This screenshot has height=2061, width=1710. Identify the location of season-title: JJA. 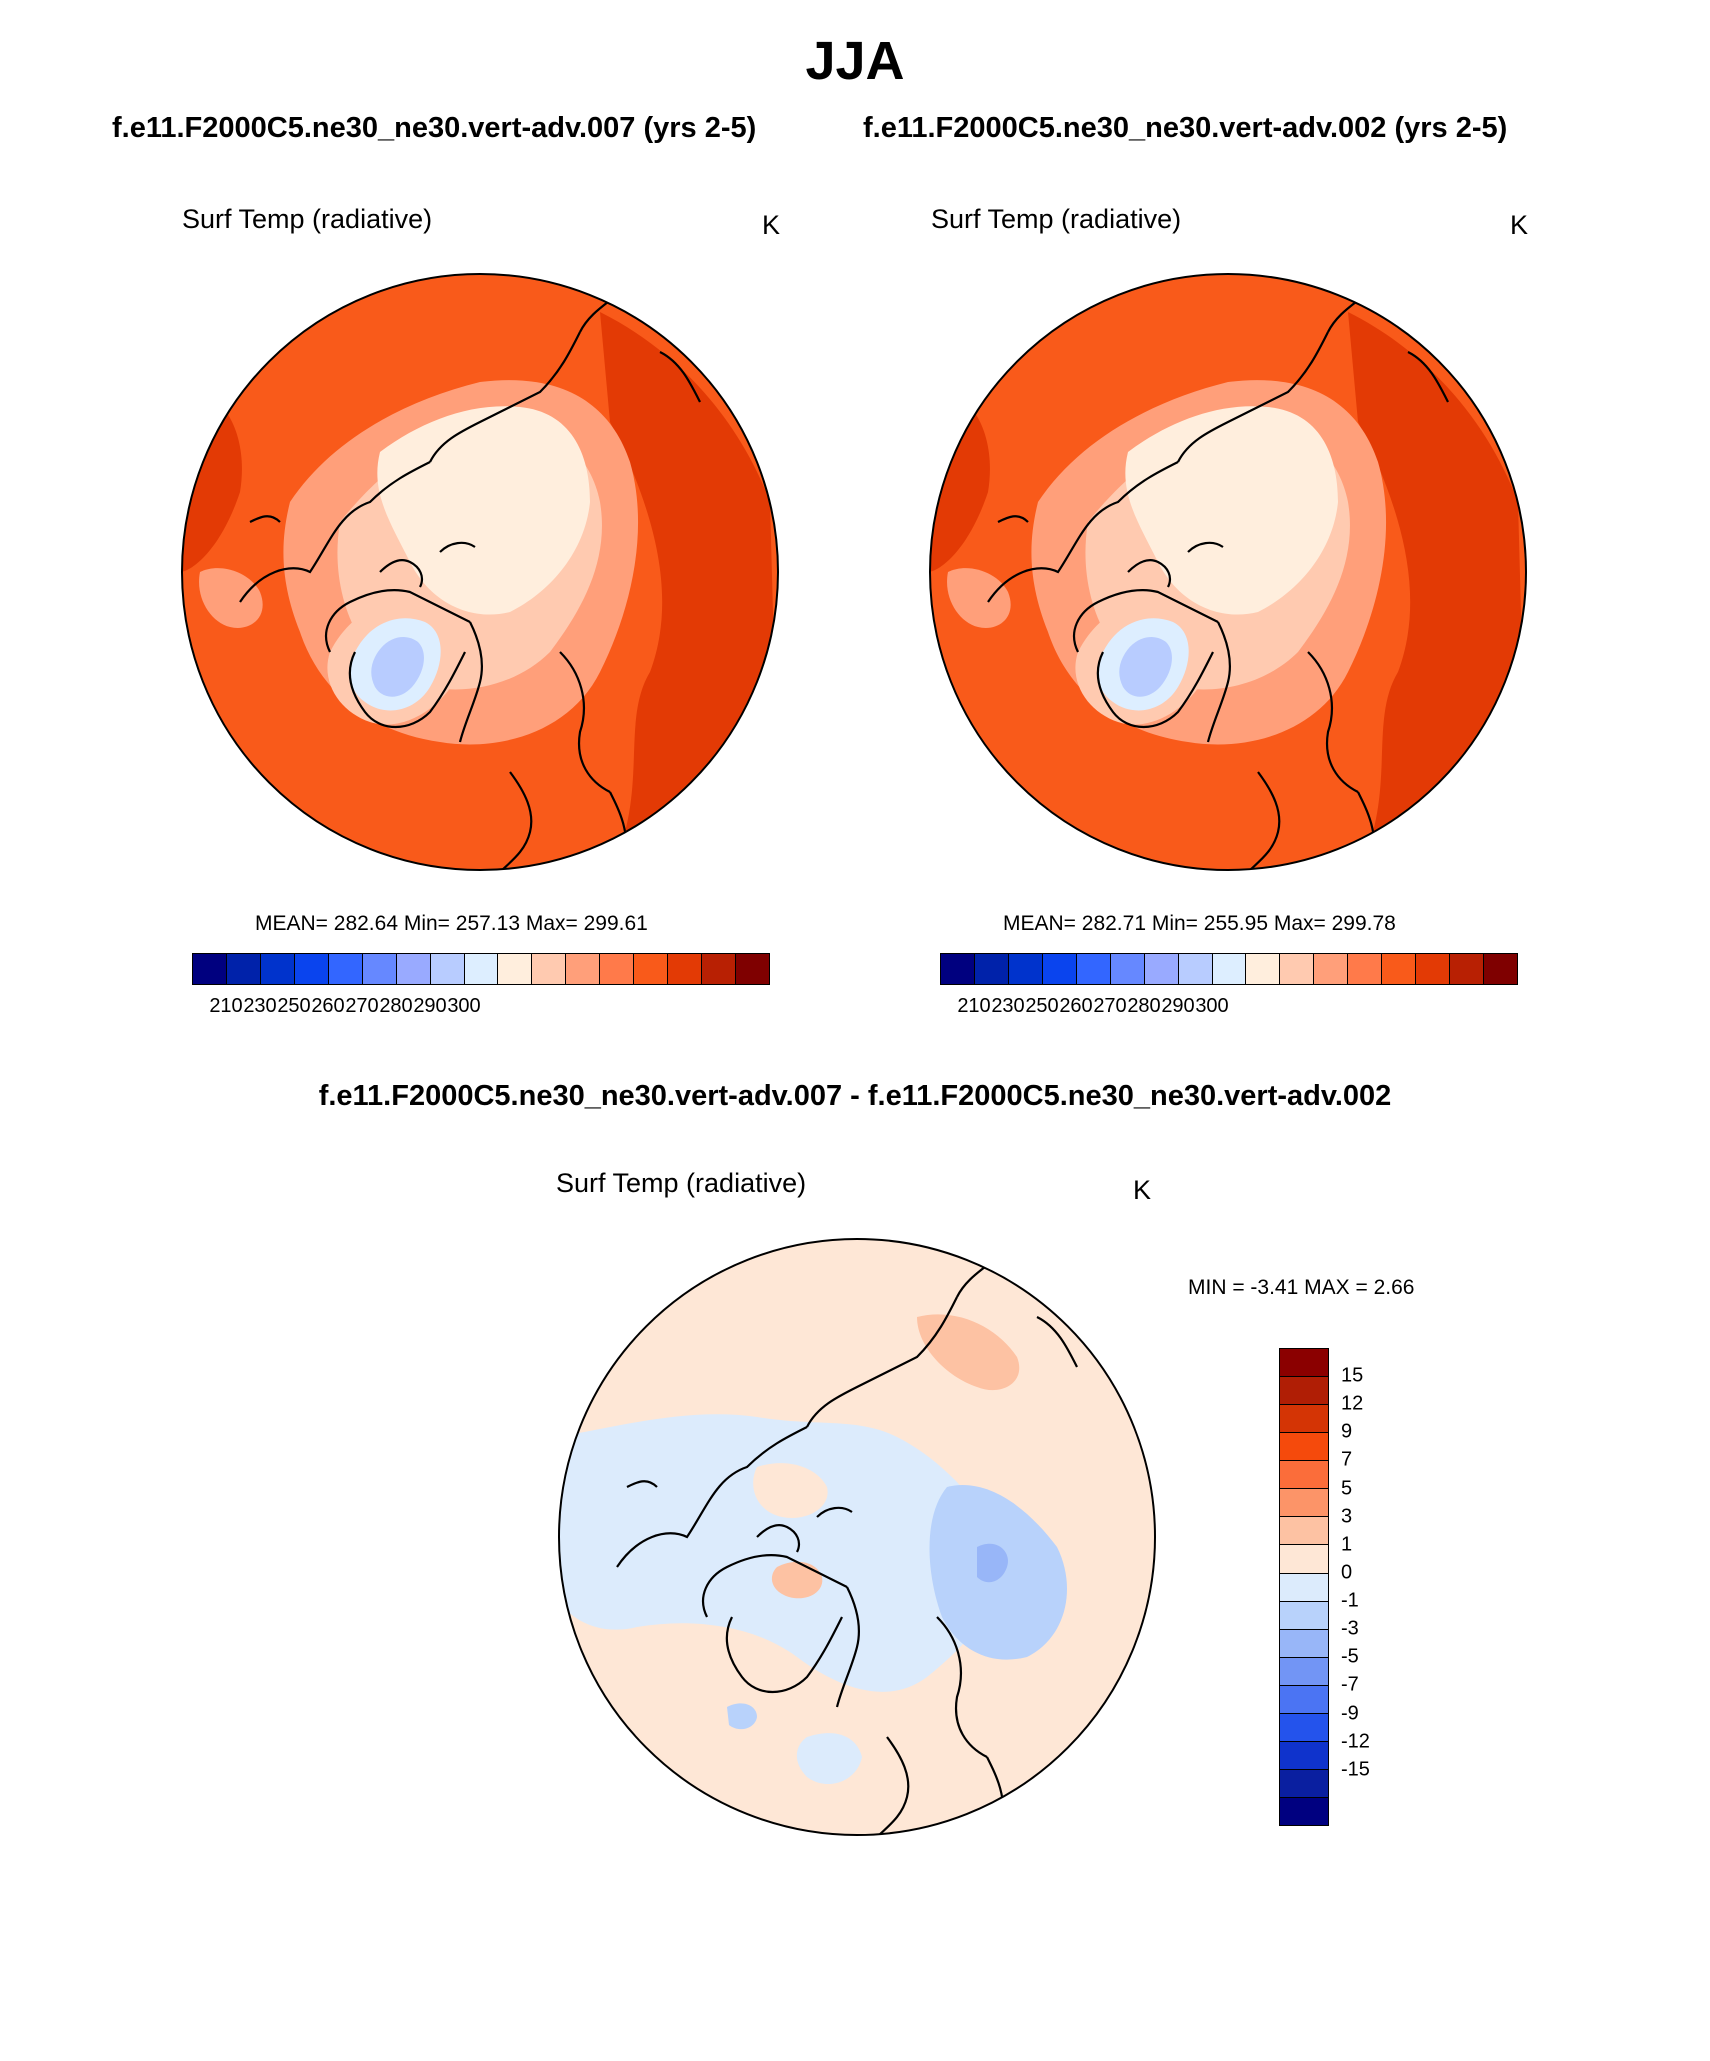
(855, 61).